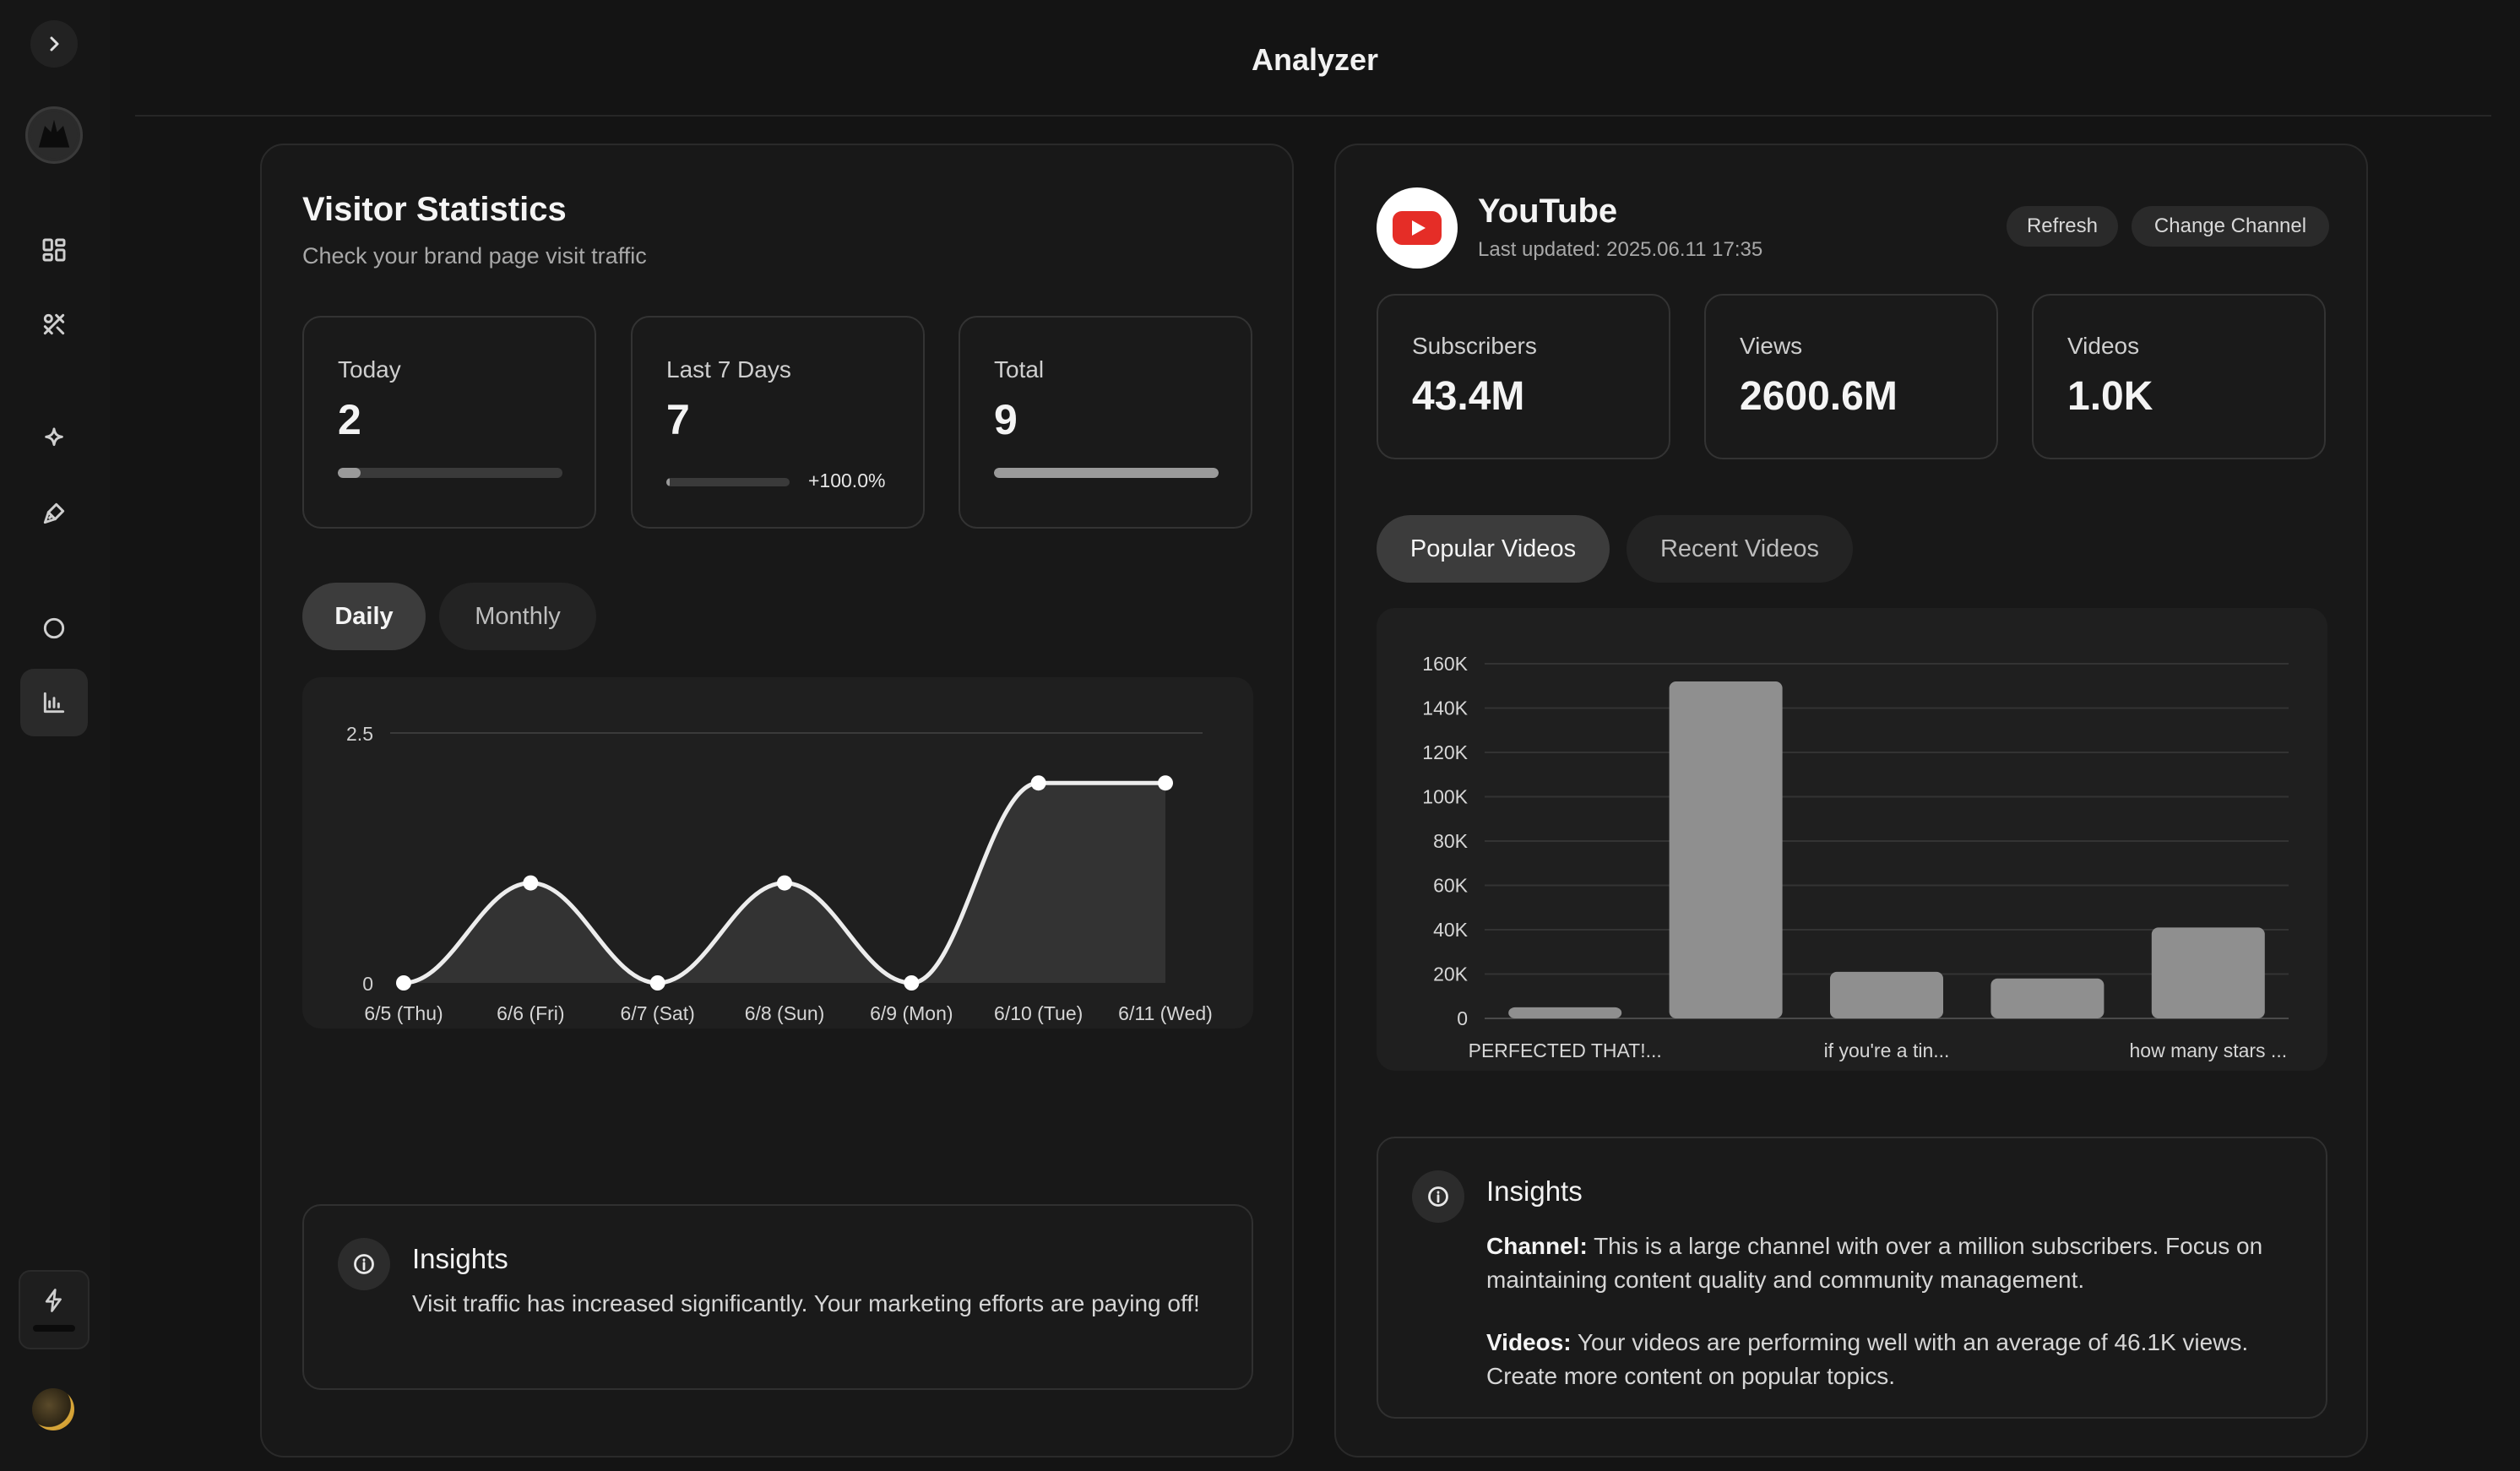 This screenshot has width=2520, height=1471. Describe the element at coordinates (1445, 797) in the screenshot. I see `y-tick-label: 100K` at that location.